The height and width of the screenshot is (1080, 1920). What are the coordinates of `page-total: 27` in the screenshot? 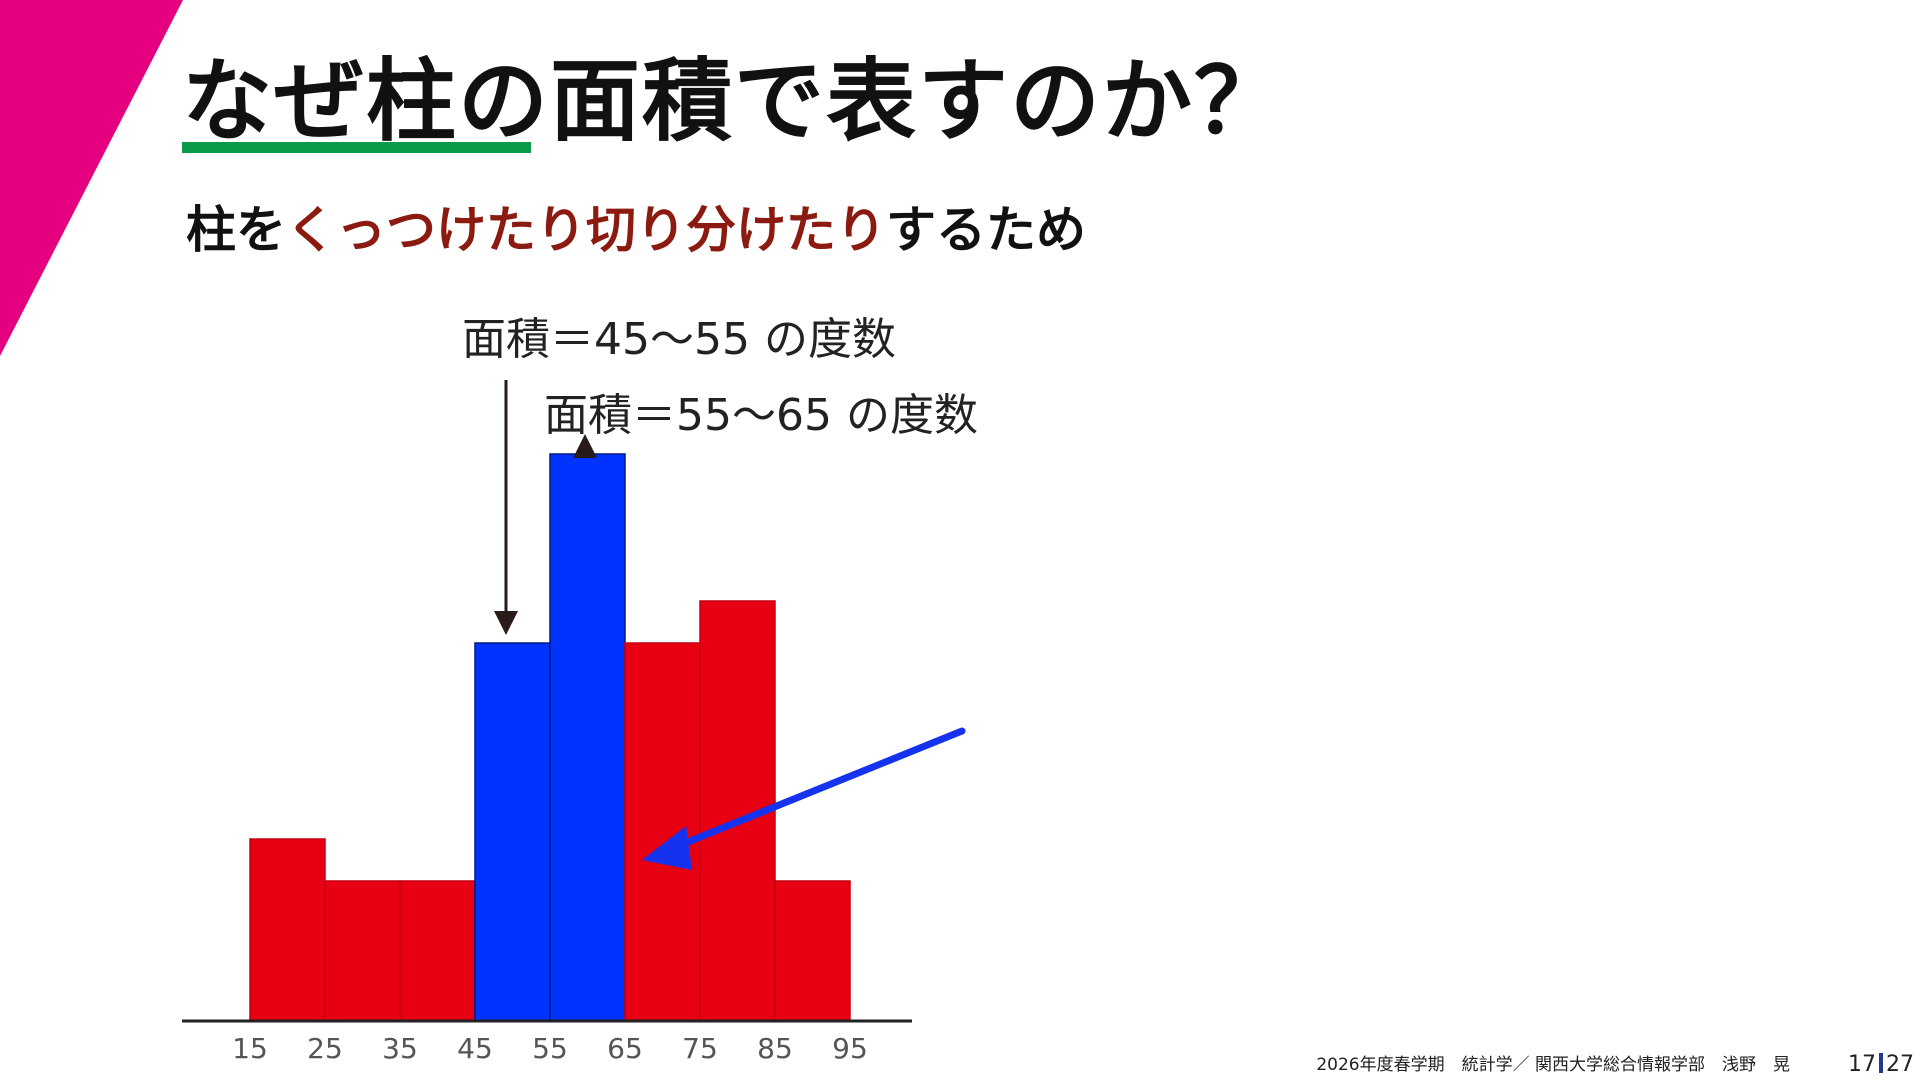 It's located at (1900, 1064).